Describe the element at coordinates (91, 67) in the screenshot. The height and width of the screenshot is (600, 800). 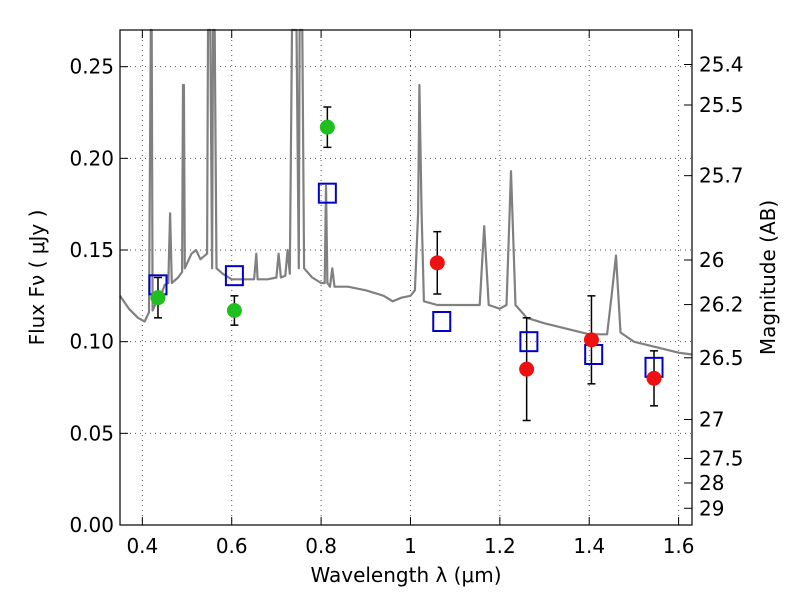
I see `y-tick-label: 0.25` at that location.